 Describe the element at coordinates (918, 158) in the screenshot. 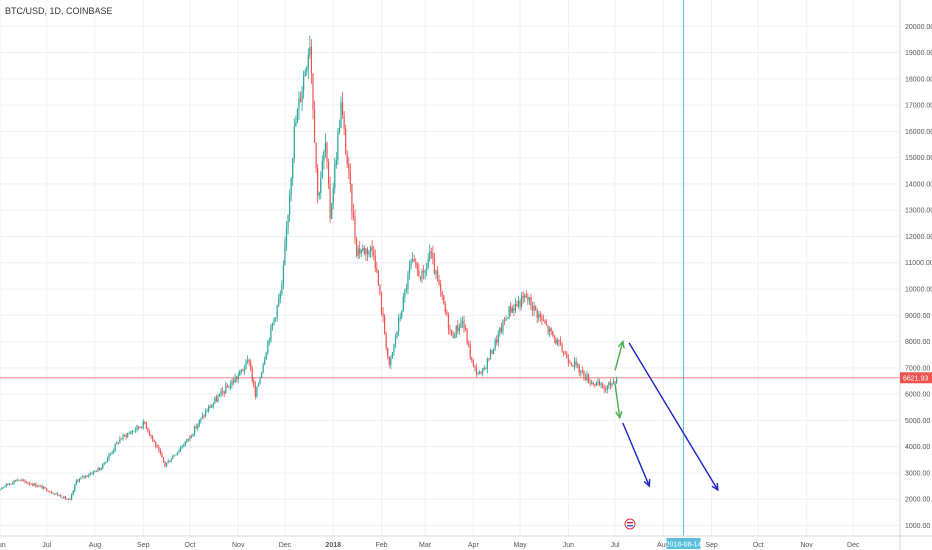

I see `y-tick-label: 15000.00` at that location.